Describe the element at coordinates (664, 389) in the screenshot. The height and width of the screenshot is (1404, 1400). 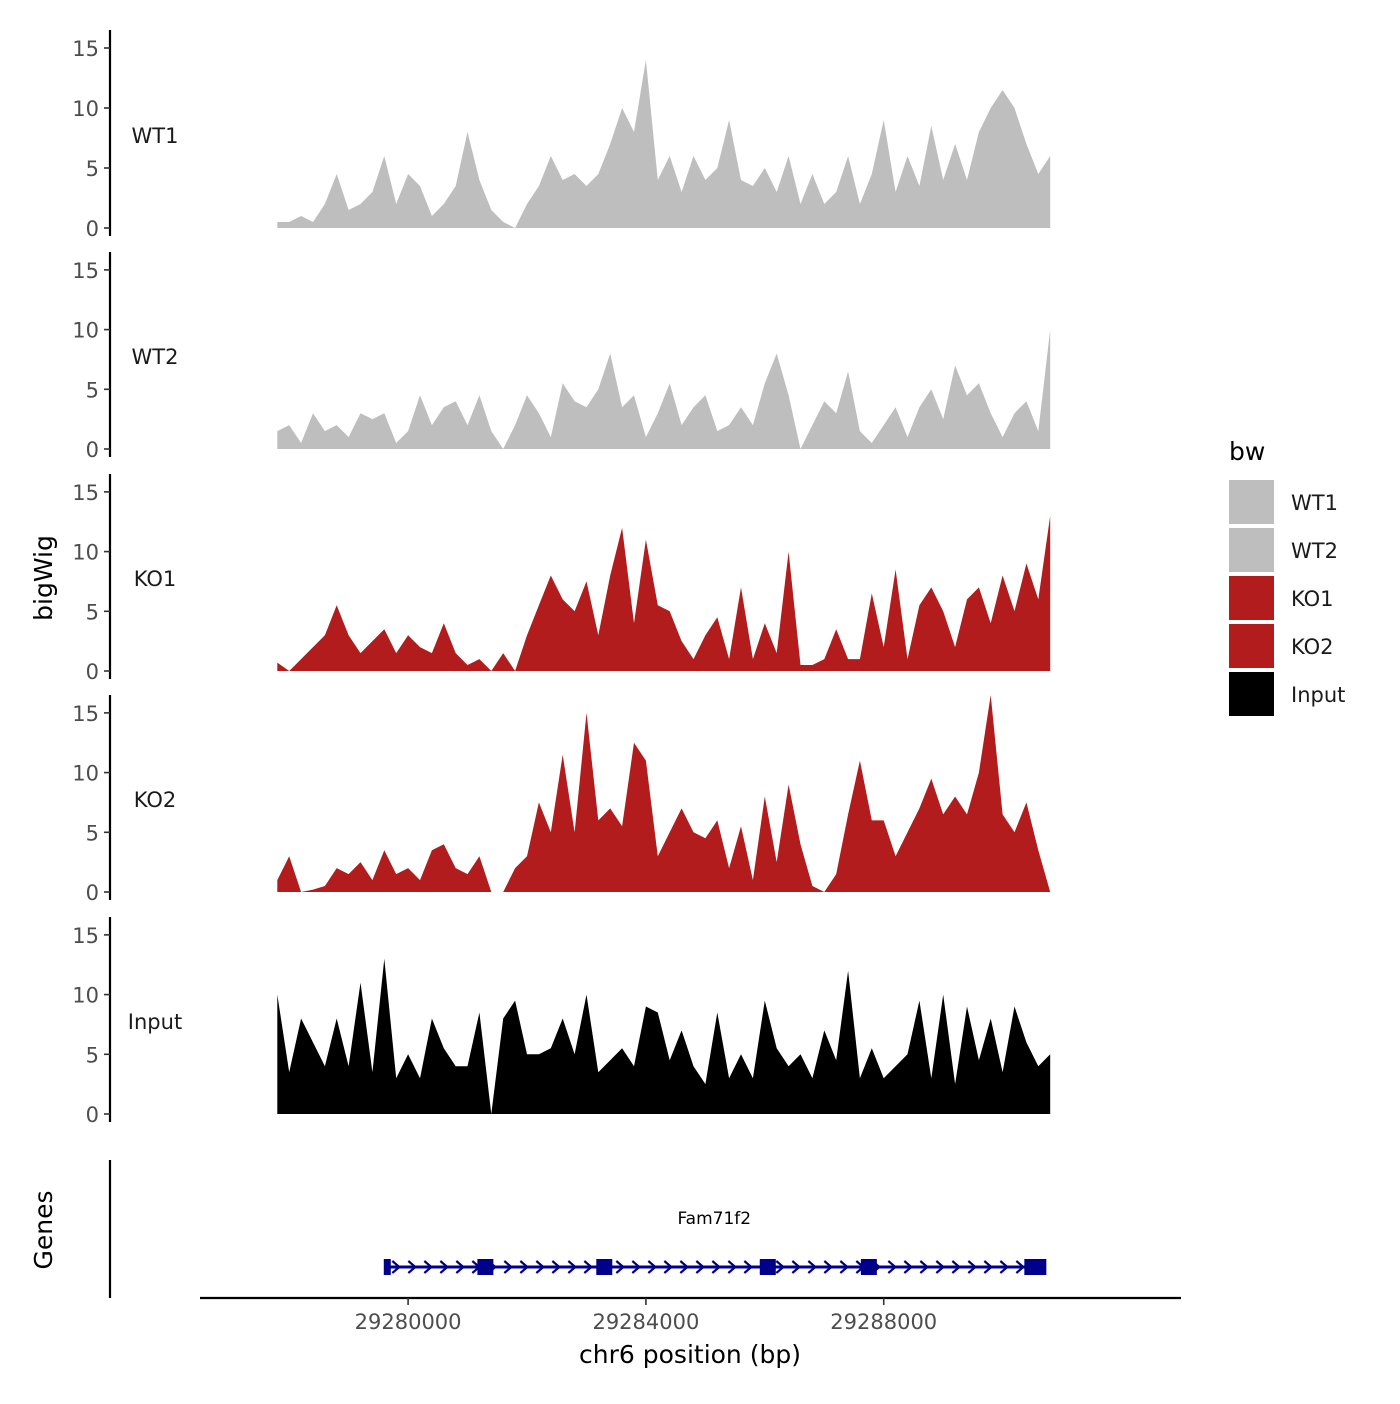
I see `signal-area-wt2` at that location.